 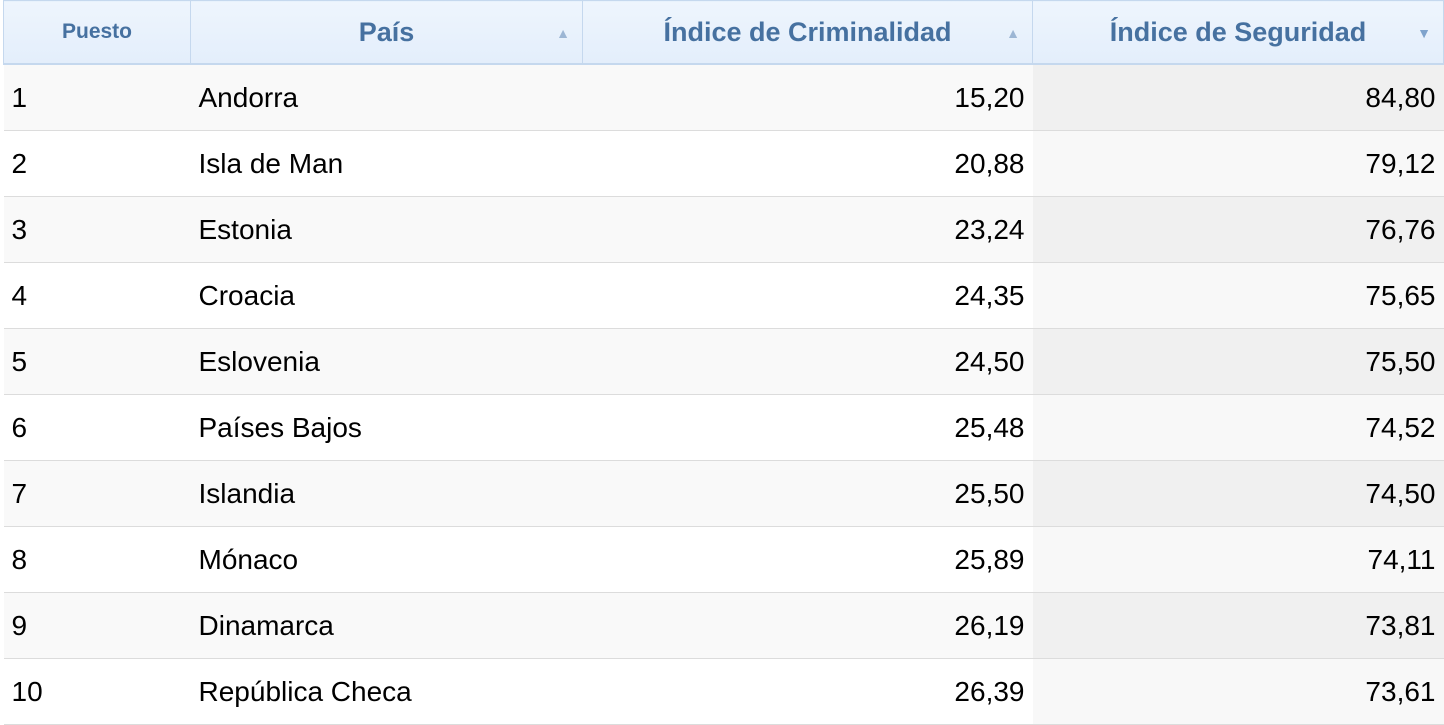 What do you see at coordinates (386, 32) in the screenshot?
I see `column-header-pais: País ▲` at bounding box center [386, 32].